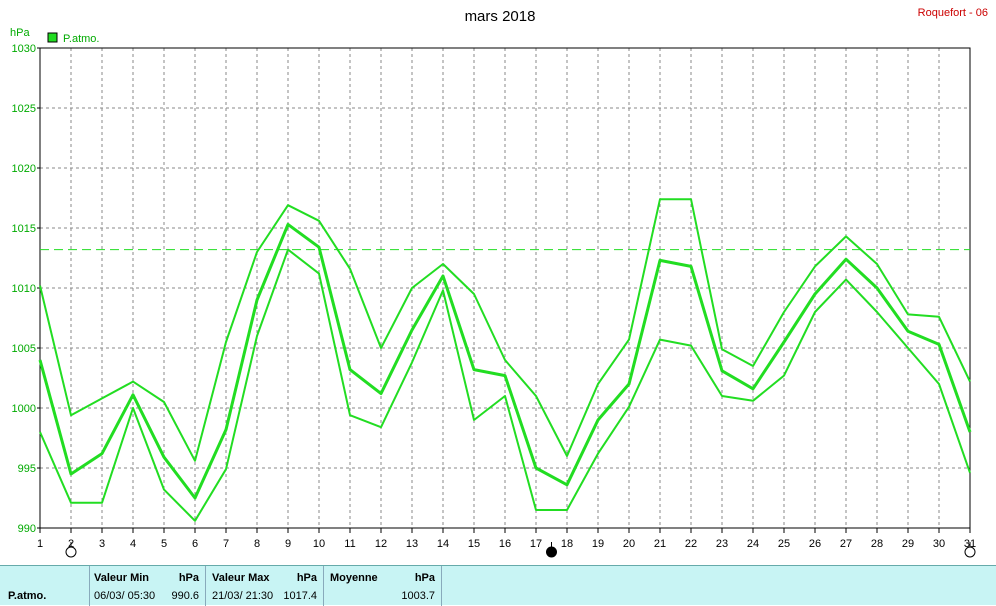  What do you see at coordinates (354, 578) in the screenshot?
I see `mean-header: Moyenne` at bounding box center [354, 578].